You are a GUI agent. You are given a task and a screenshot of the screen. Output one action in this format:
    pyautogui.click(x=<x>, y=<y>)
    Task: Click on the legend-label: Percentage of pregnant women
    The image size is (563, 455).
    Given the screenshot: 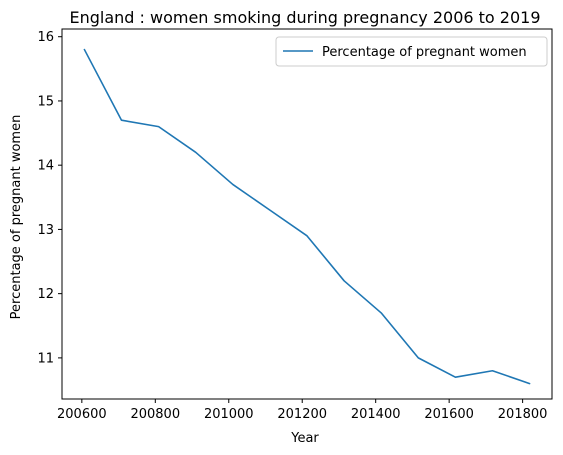 What is the action you would take?
    pyautogui.click(x=424, y=52)
    